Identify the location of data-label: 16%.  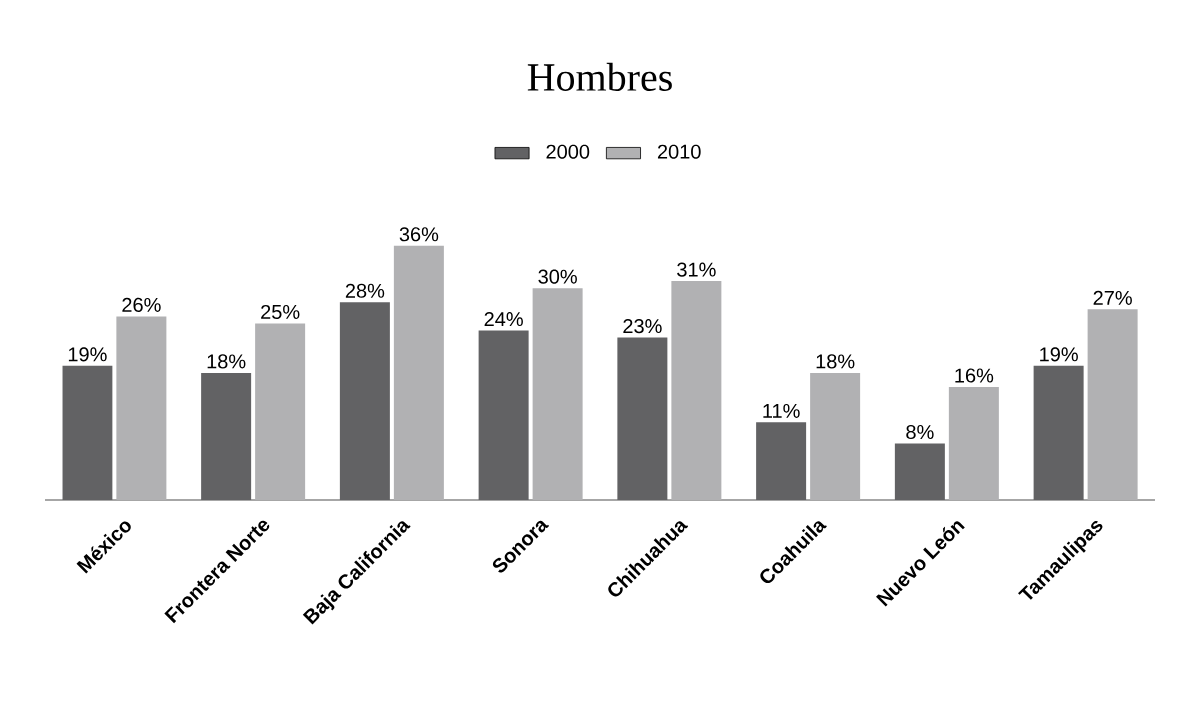
(974, 375).